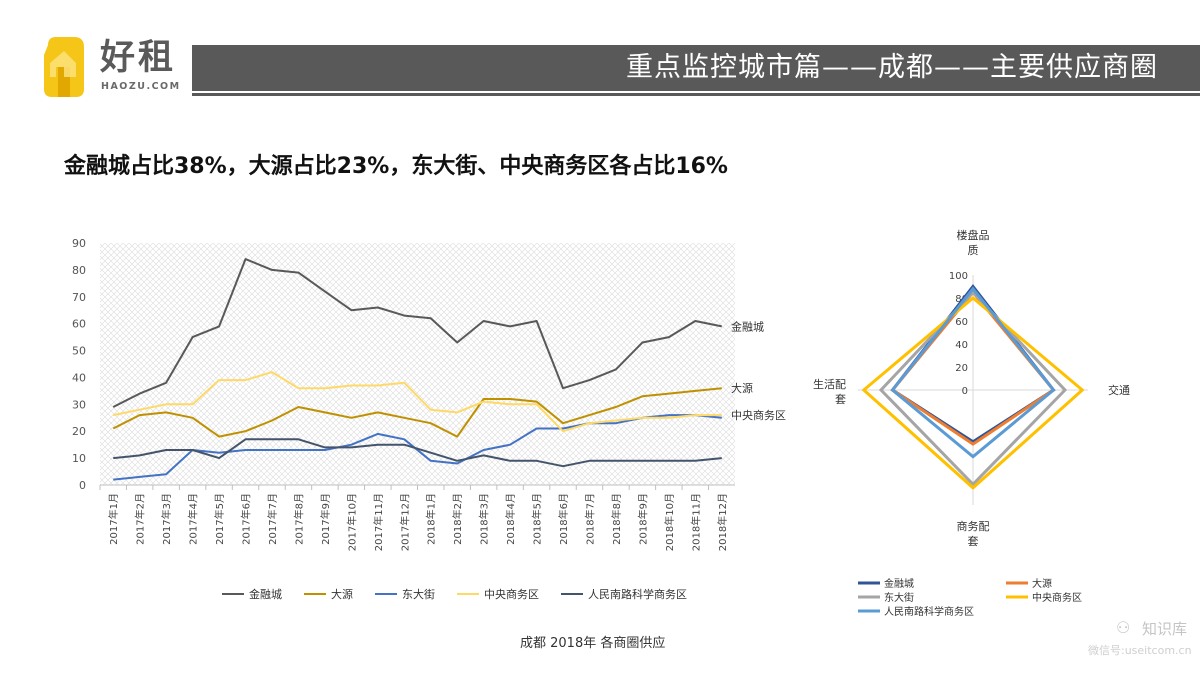  Describe the element at coordinates (193, 519) in the screenshot. I see `x-tick-label: 2017年4月` at that location.